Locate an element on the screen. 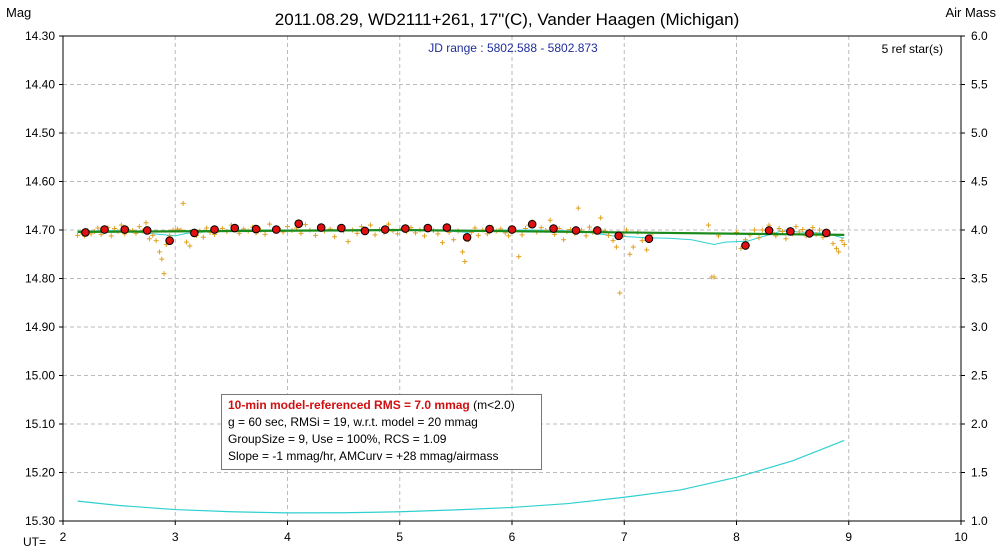 This screenshot has height=556, width=1002. y-right-tick-label: 1.5 is located at coordinates (979, 473).